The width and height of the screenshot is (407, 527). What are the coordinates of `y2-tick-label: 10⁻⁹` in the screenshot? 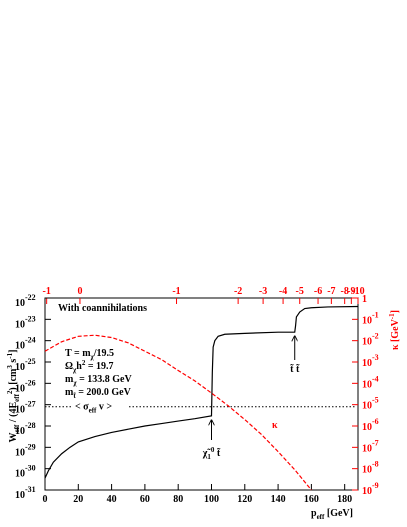 It's located at (370, 489).